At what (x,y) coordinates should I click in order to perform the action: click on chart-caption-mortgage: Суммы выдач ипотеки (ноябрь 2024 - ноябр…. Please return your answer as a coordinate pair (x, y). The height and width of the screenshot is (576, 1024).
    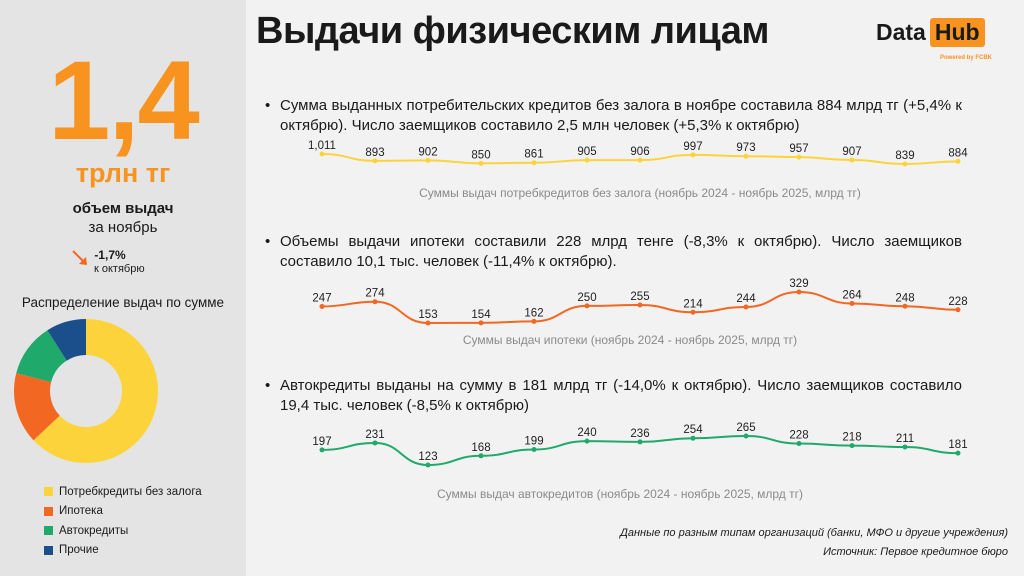
    Looking at the image, I should click on (630, 340).